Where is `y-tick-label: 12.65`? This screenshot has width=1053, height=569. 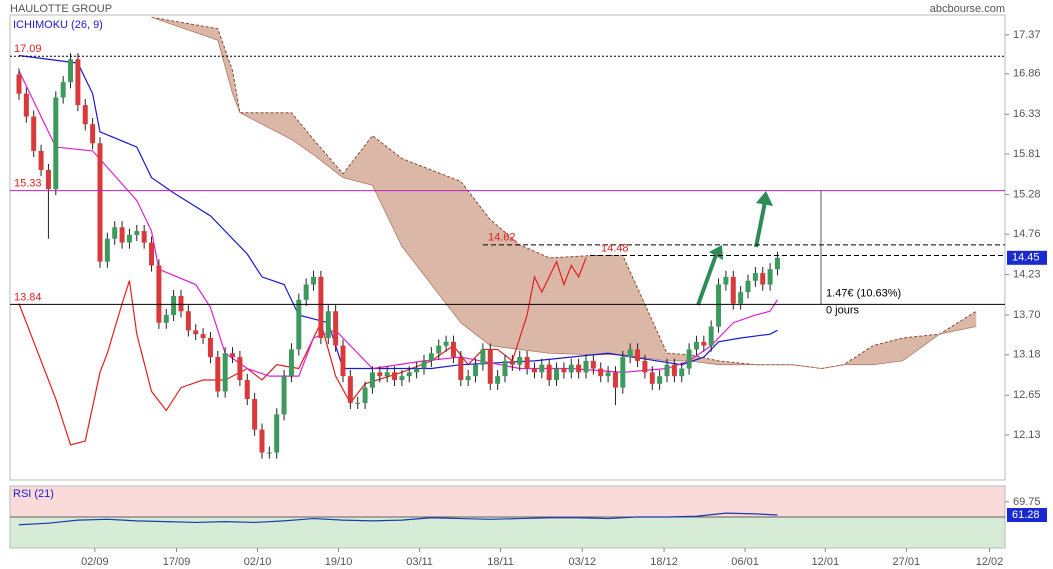
y-tick-label: 12.65 is located at coordinates (1027, 395).